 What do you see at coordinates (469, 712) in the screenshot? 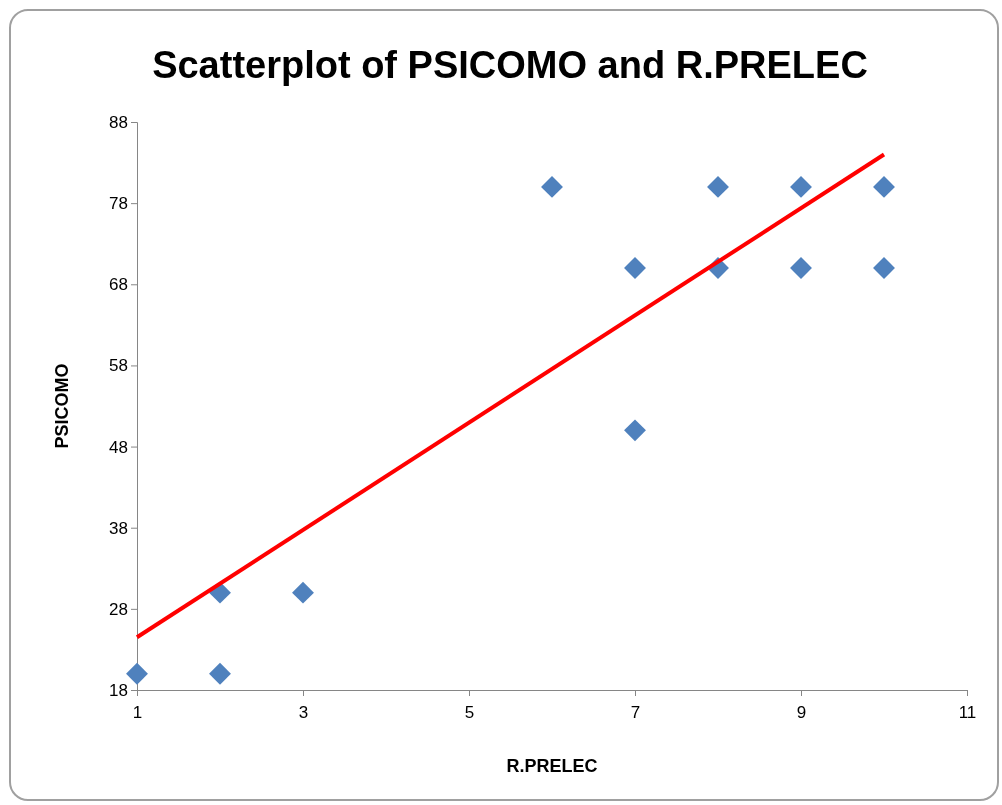
I see `x-tick-label: 5` at bounding box center [469, 712].